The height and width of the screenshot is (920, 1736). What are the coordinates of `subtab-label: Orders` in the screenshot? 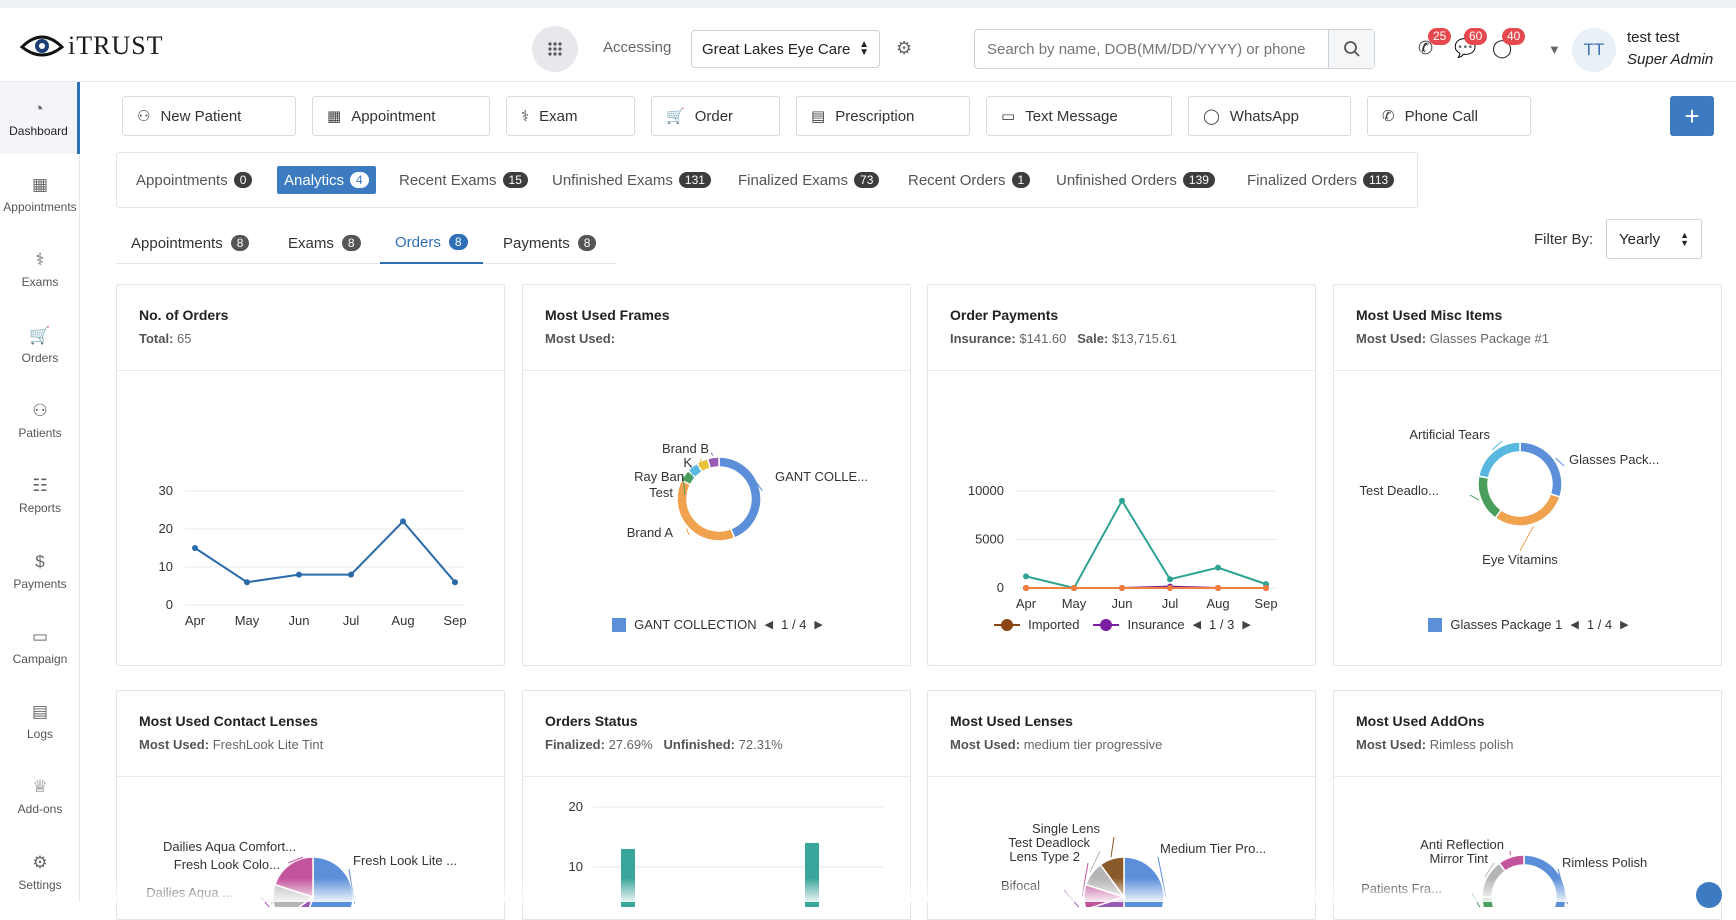 It's located at (418, 242).